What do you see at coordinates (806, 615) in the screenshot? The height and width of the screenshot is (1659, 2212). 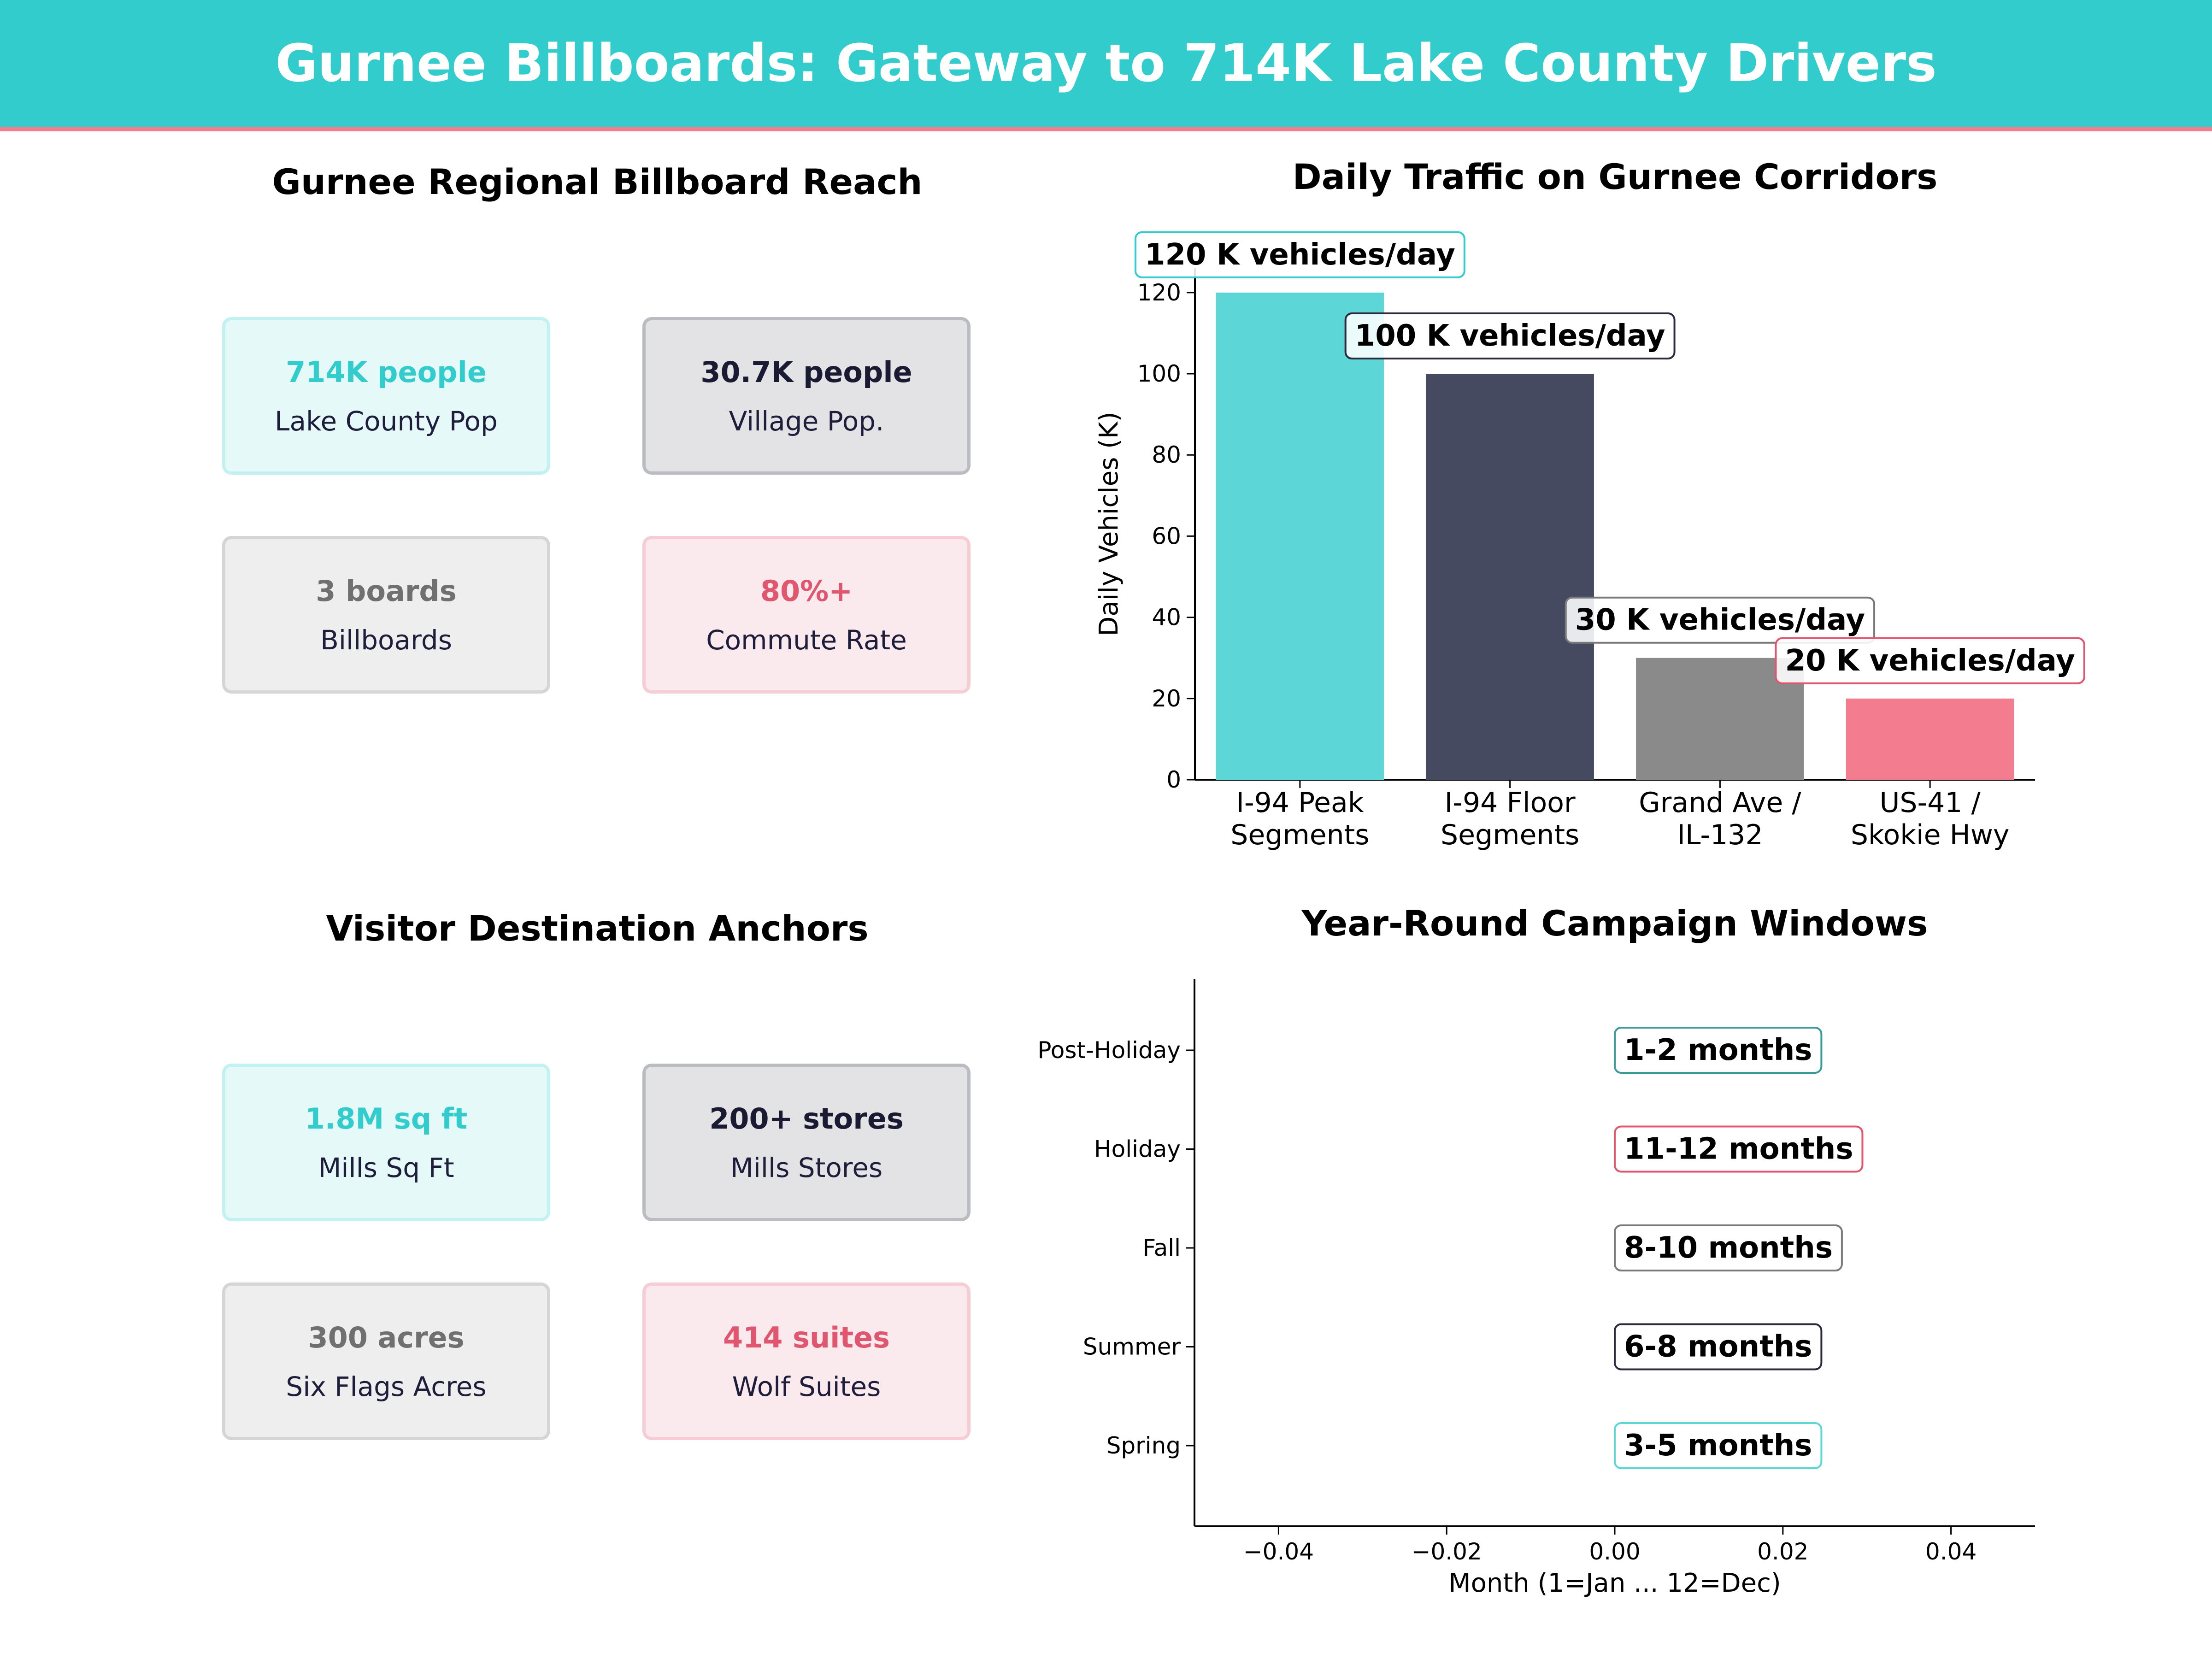 I see `stat-card: 80%+ Commute Rate` at bounding box center [806, 615].